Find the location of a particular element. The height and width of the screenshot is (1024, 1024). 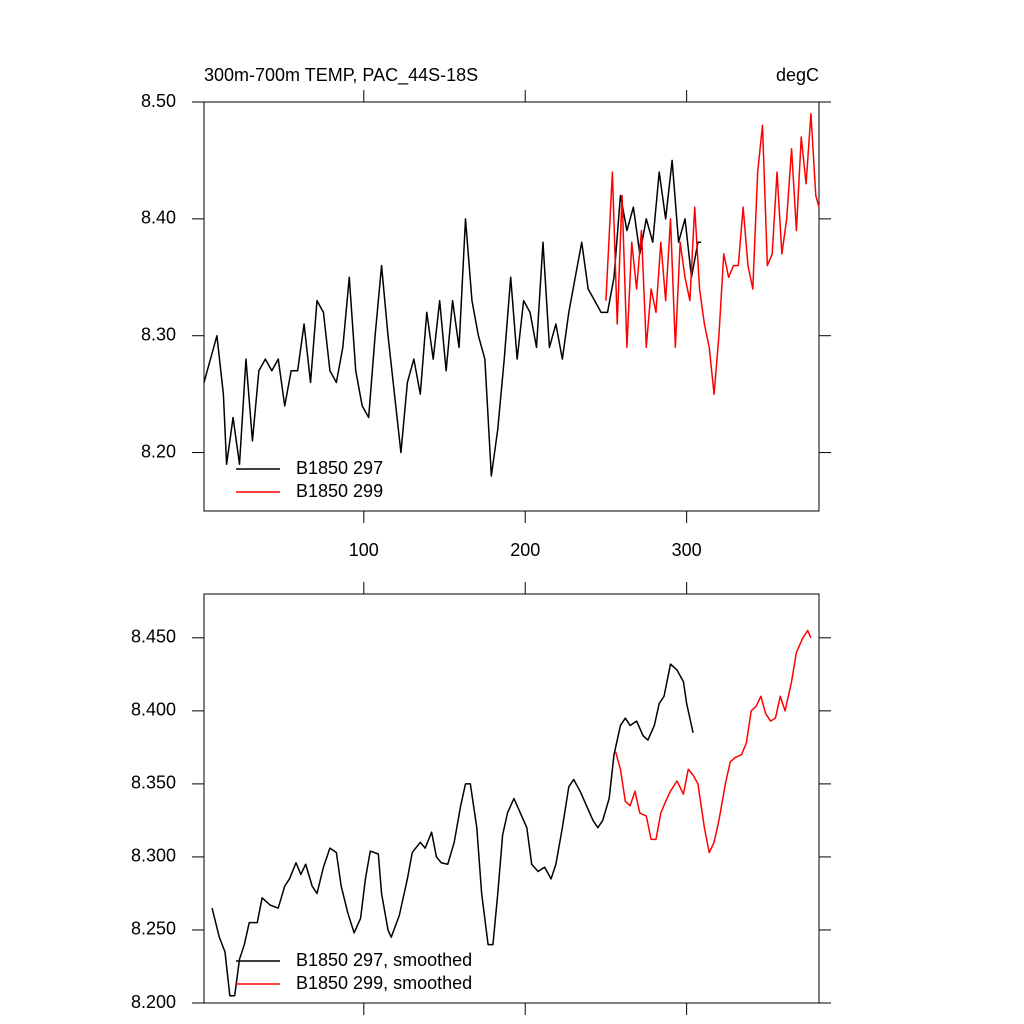

y-tick-label: 8.20 is located at coordinates (158, 451).